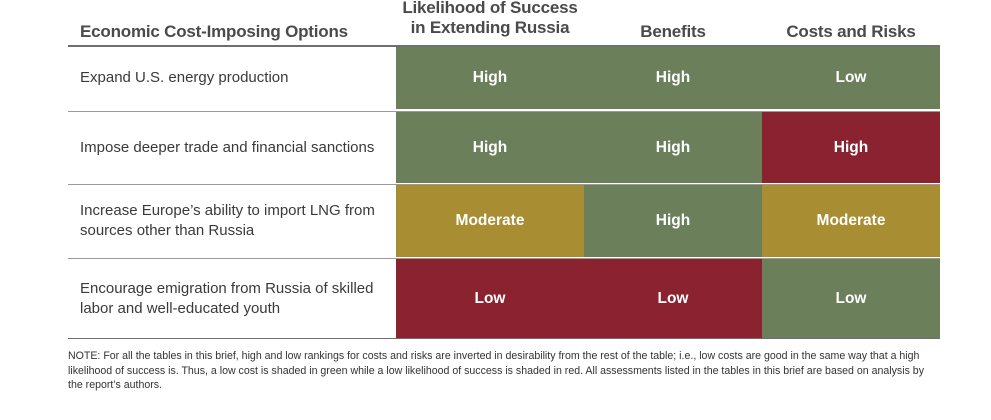 This screenshot has width=991, height=420. Describe the element at coordinates (673, 31) in the screenshot. I see `header-benefits: Benefits` at that location.